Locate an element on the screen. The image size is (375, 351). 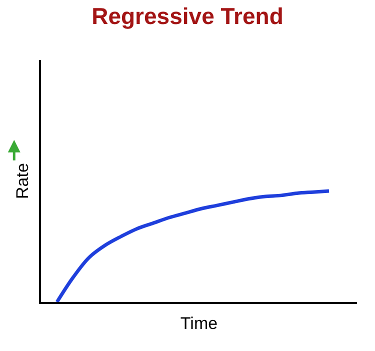
x-axis-title: Time is located at coordinates (199, 323).